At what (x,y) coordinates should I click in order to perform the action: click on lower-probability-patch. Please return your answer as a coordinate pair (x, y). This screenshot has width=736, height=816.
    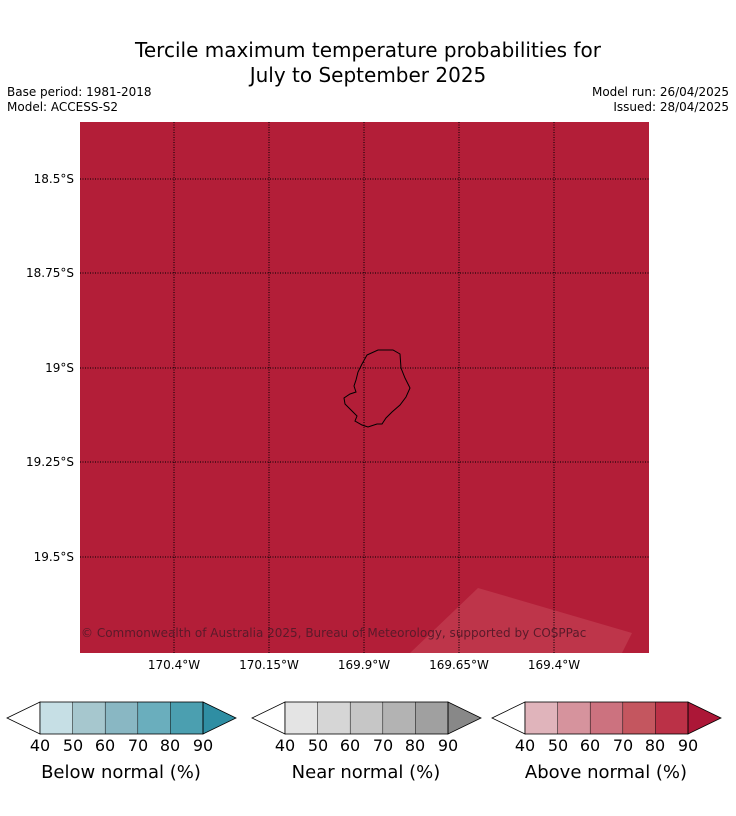
    Looking at the image, I should click on (521, 620).